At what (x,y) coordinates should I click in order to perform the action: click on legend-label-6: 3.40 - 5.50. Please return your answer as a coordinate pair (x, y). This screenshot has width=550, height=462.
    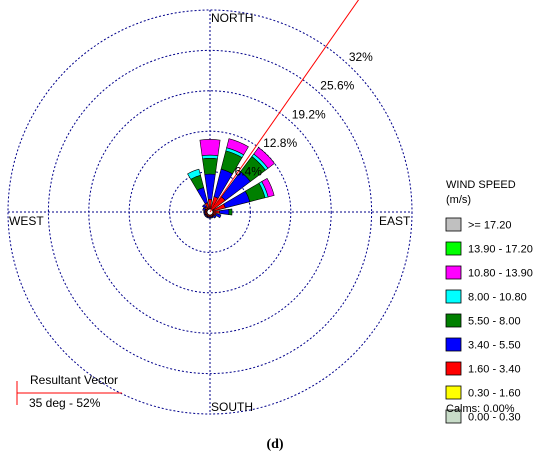
    Looking at the image, I should click on (494, 346).